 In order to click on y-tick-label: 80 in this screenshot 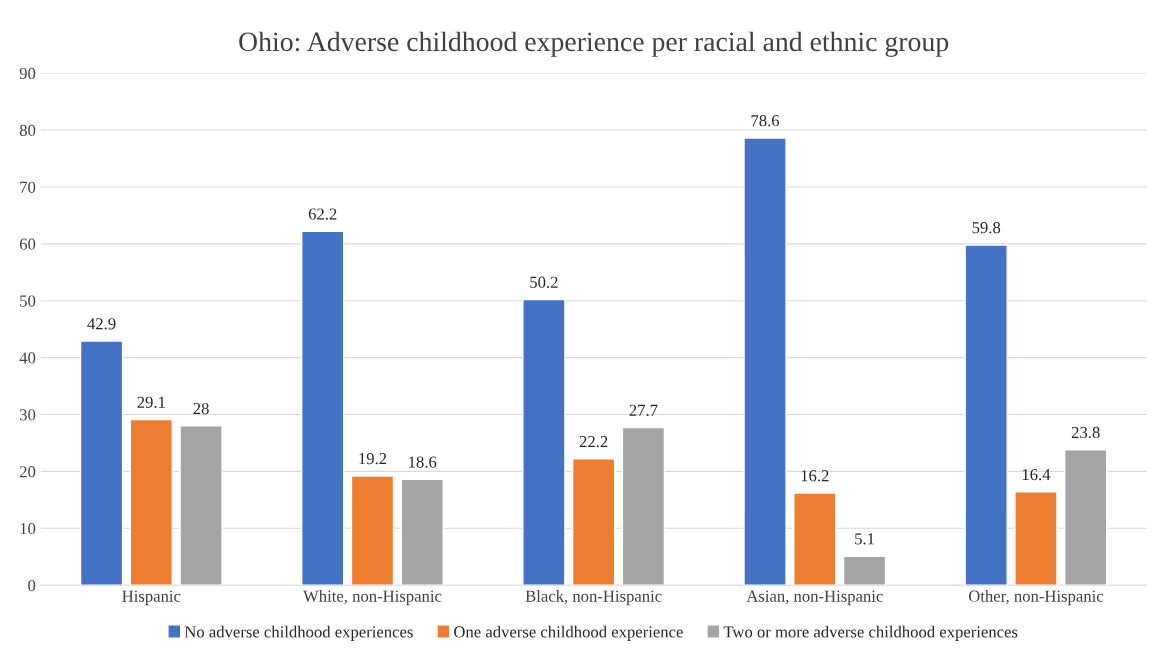, I will do `click(27, 130)`.